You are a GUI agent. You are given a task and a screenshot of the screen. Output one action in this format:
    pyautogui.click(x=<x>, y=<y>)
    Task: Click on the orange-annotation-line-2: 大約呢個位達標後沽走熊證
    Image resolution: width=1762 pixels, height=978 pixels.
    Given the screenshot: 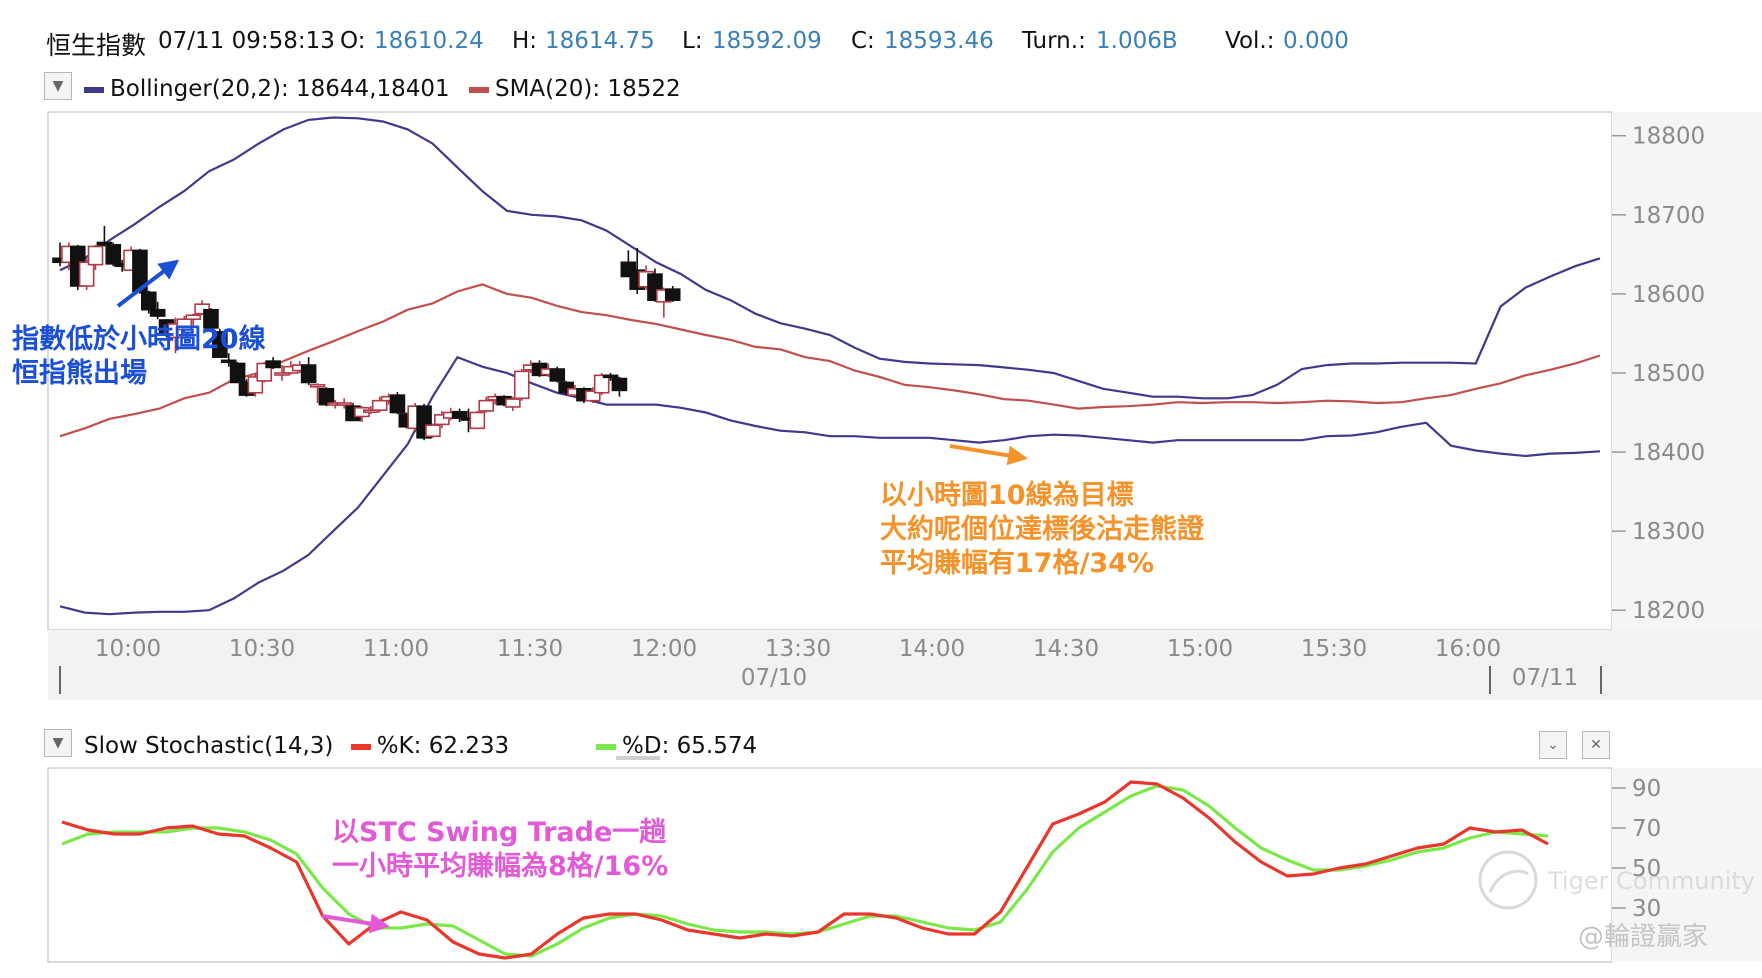 What is the action you would take?
    pyautogui.click(x=1042, y=529)
    